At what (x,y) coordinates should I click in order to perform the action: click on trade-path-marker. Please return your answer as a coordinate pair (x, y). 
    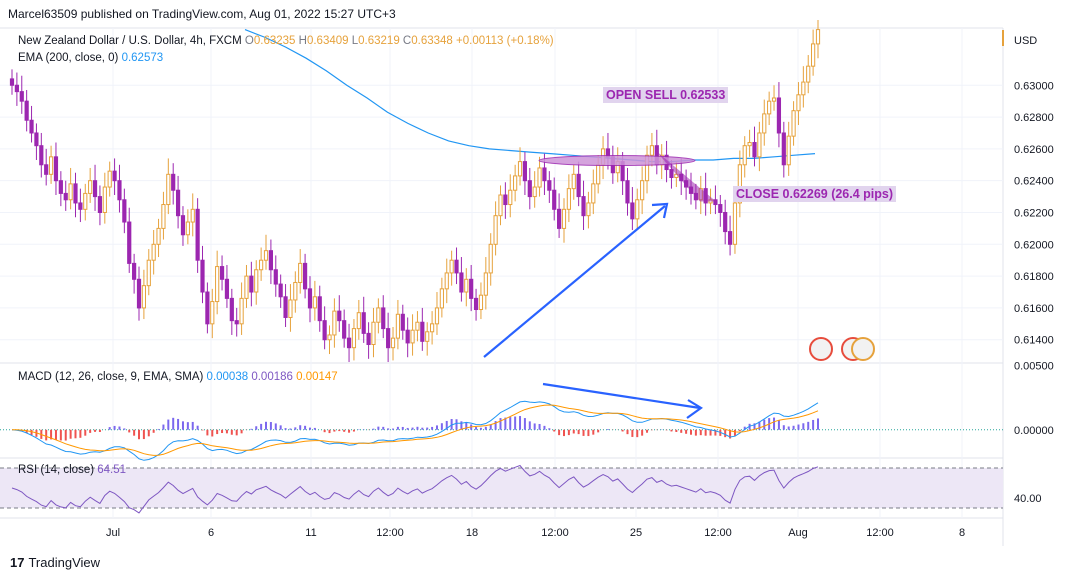
    Looking at the image, I should click on (685, 176).